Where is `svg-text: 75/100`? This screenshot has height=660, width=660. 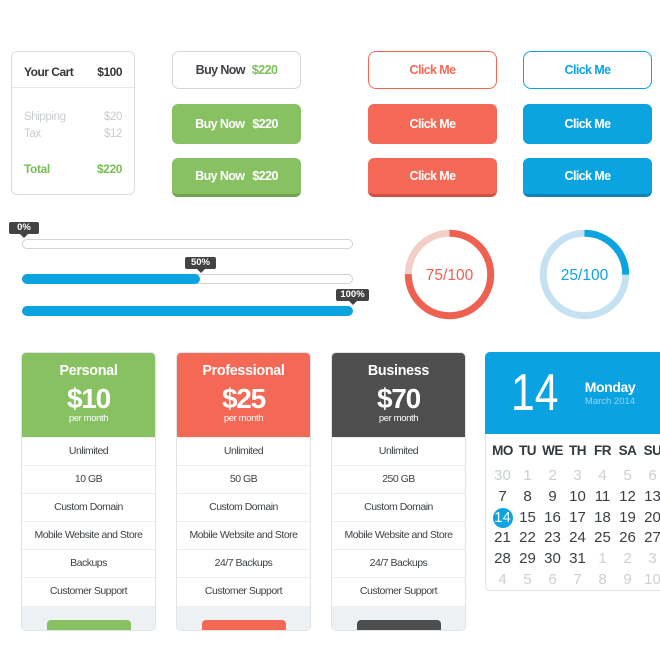
svg-text: 75/100 is located at coordinates (450, 275).